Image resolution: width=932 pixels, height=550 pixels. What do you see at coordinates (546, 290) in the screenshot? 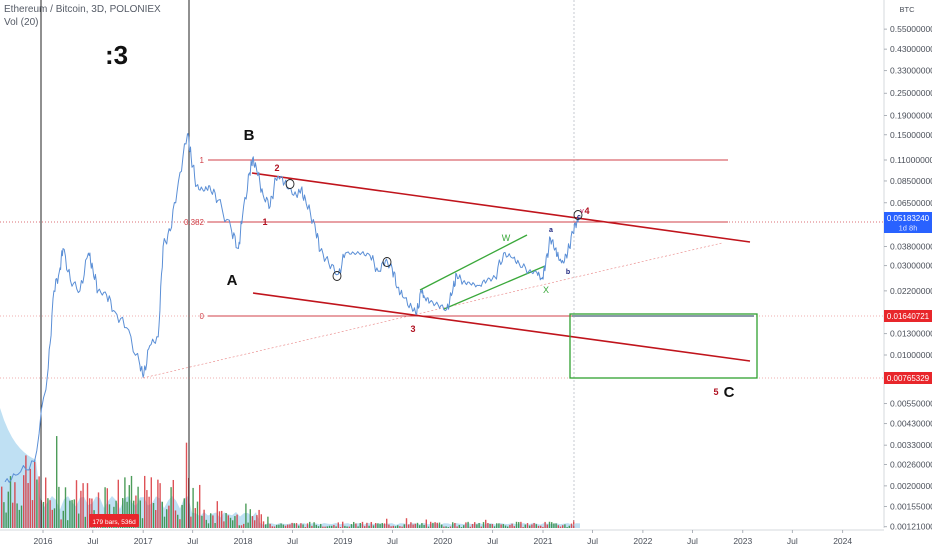
I see `wave-label-X: X` at bounding box center [546, 290].